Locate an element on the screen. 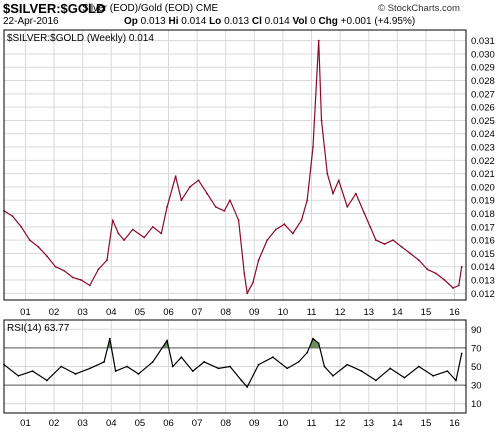 This screenshot has height=433, width=497. x-tick-label: 02 is located at coordinates (54, 312).